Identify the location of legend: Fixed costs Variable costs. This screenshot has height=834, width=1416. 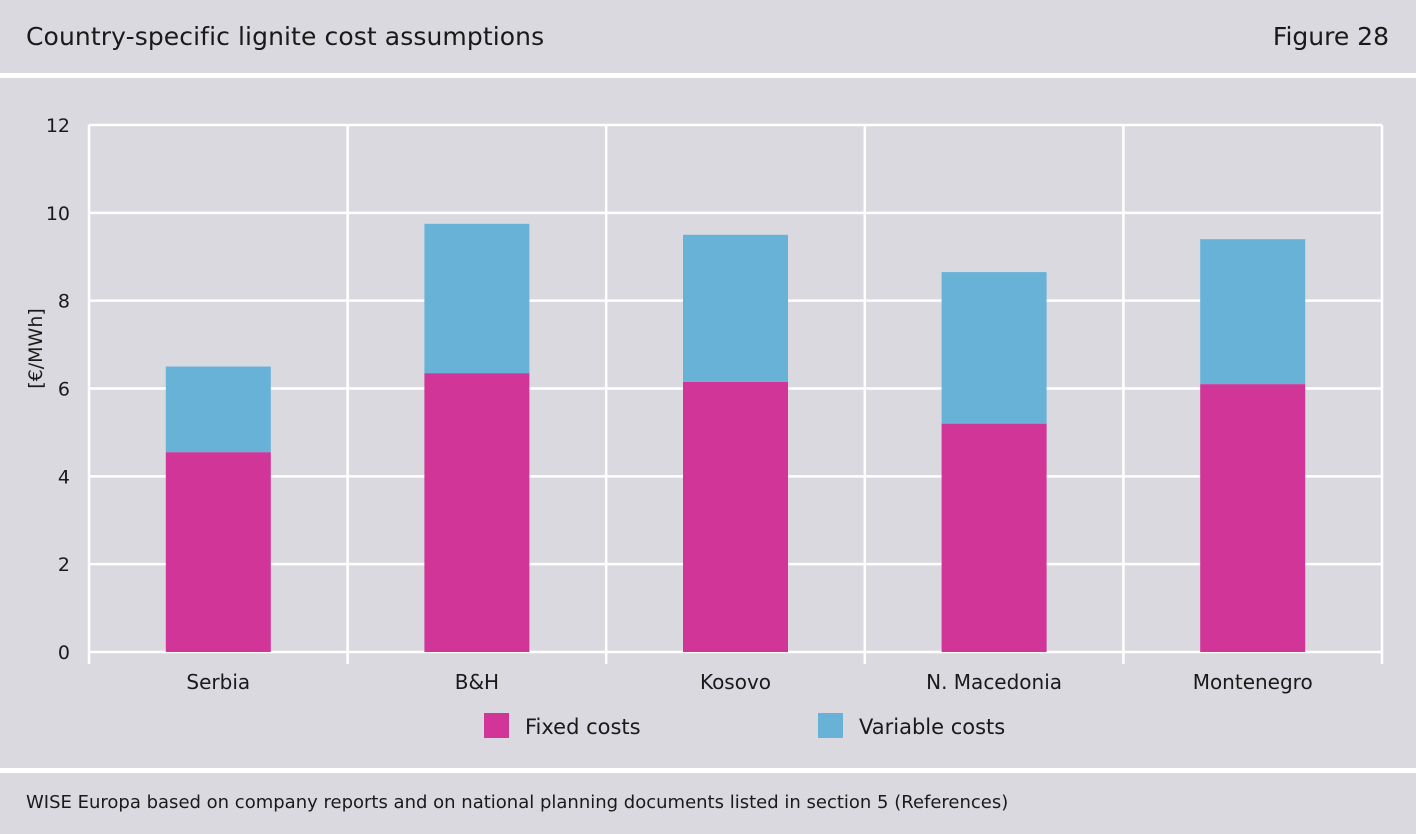
(744, 726).